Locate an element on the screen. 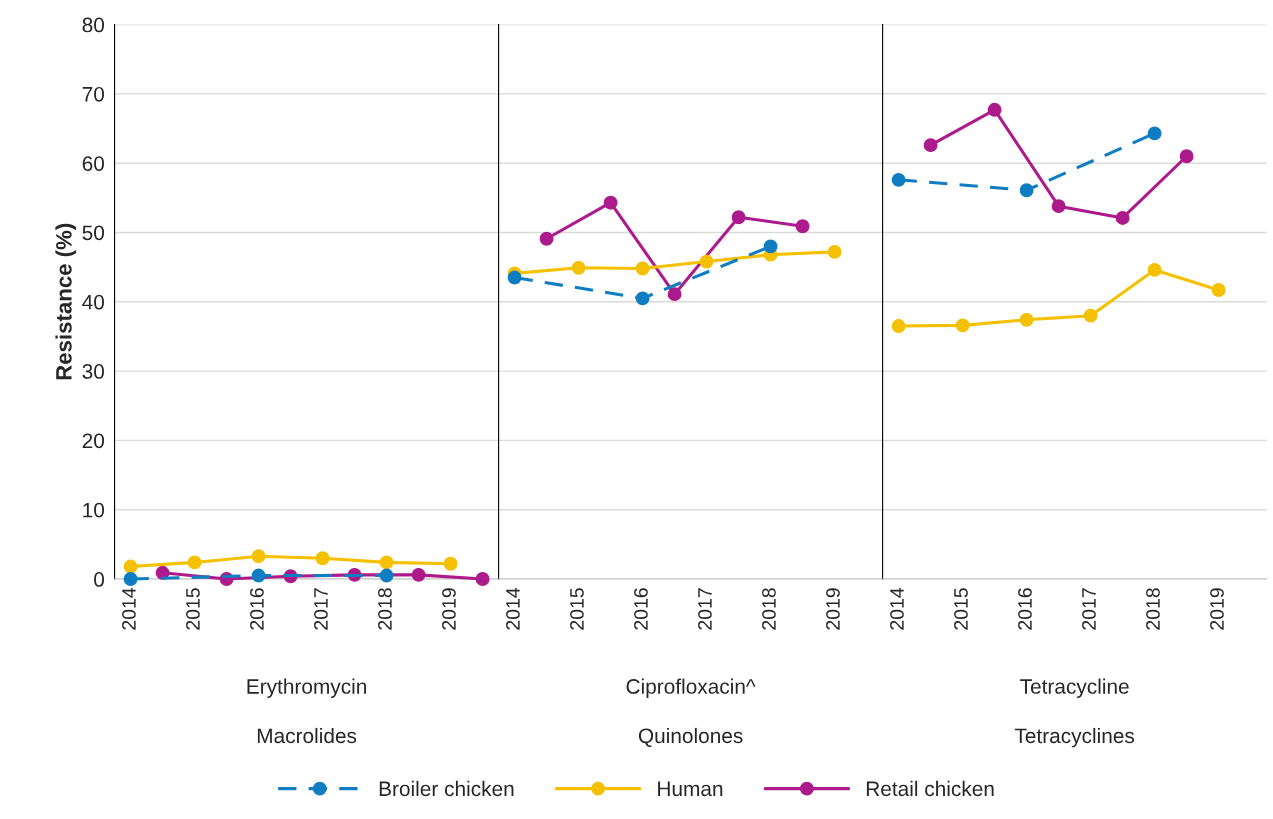  legend-label: Retail chicken is located at coordinates (930, 788).